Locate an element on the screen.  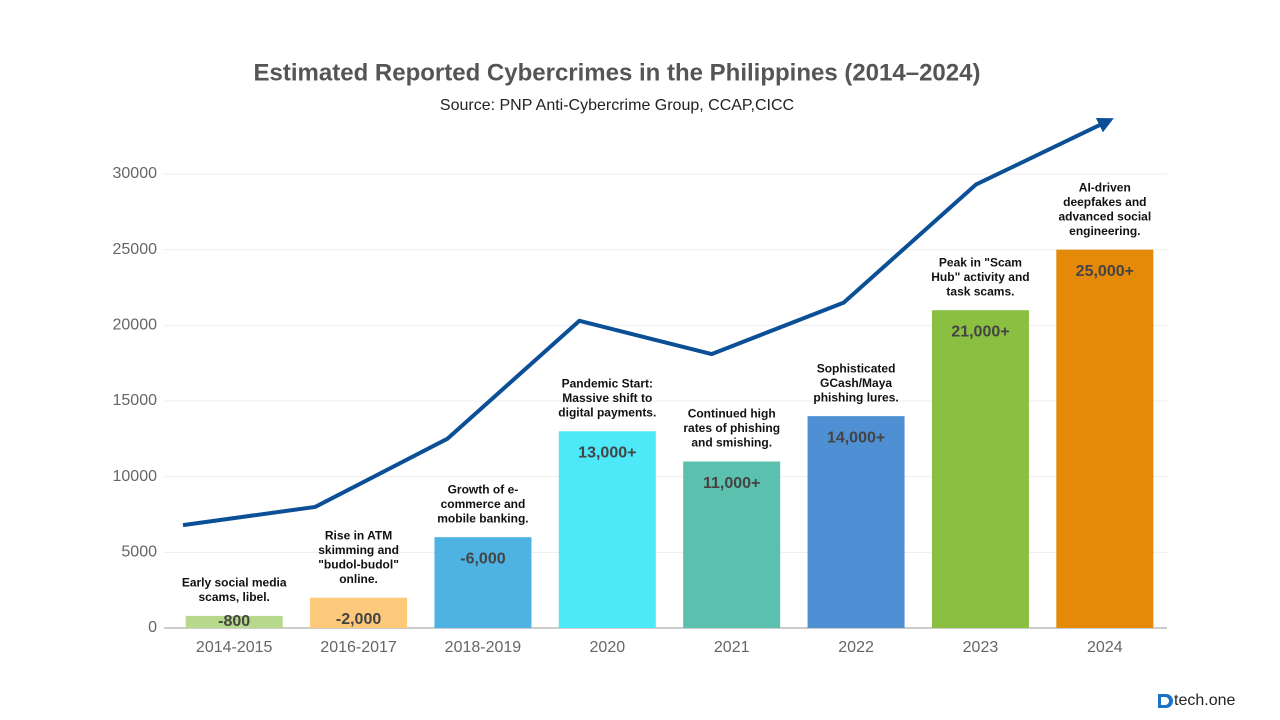
x-tick-label: 2022 is located at coordinates (856, 647).